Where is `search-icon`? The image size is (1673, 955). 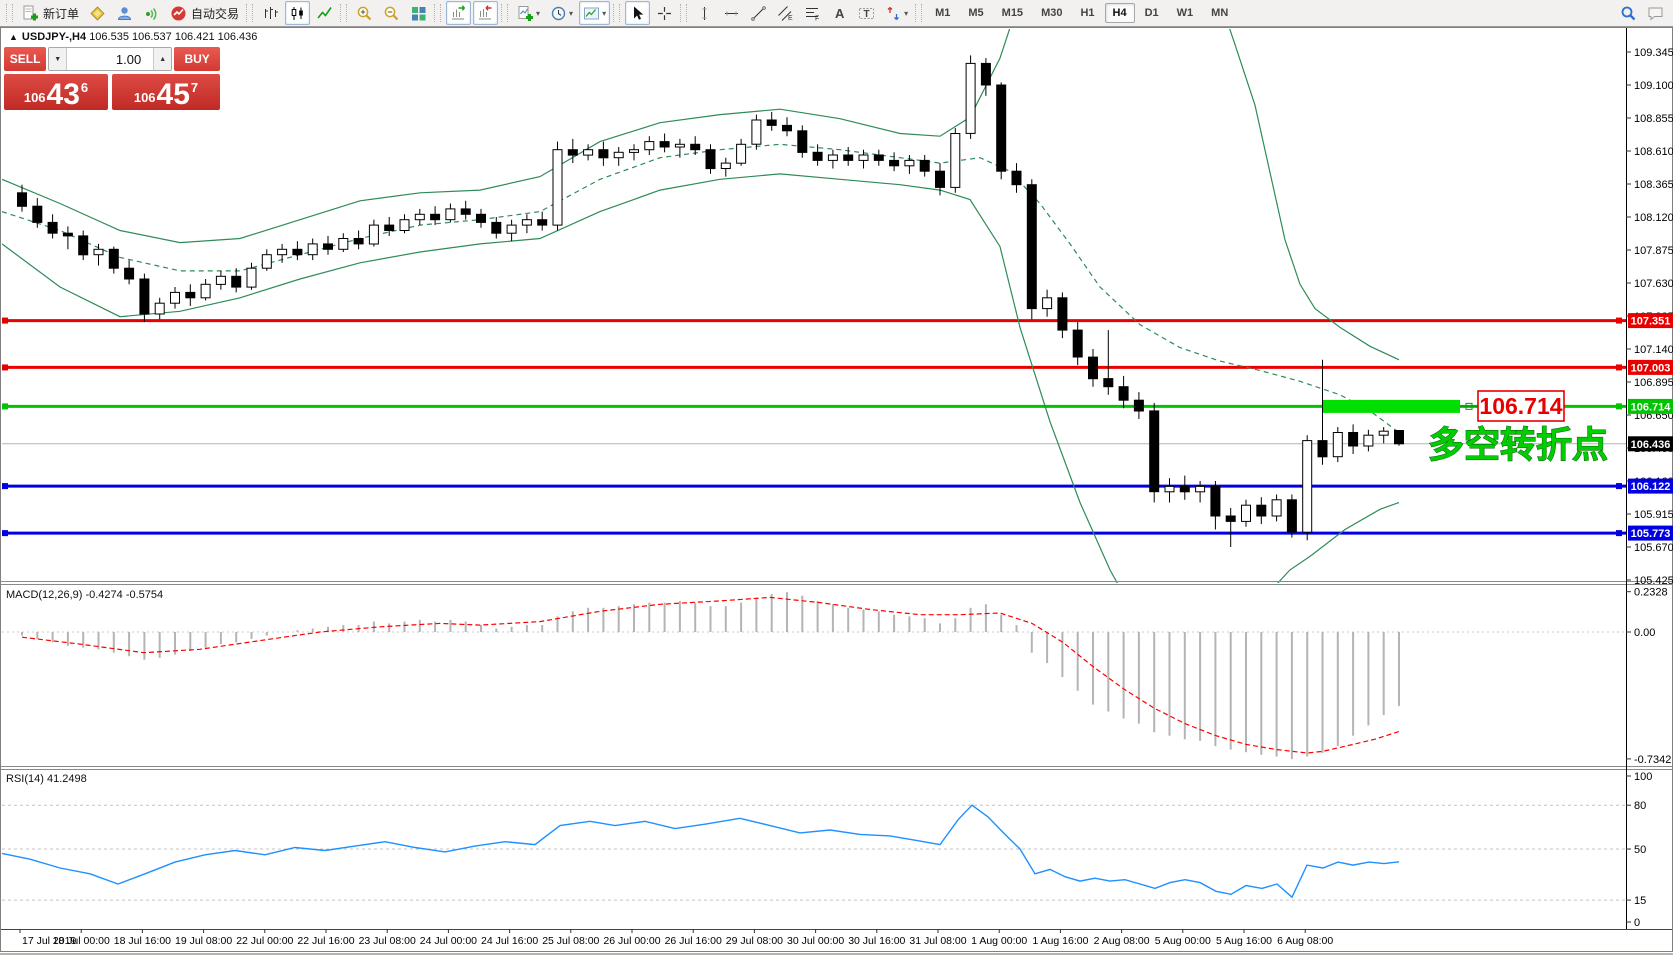 search-icon is located at coordinates (1628, 13).